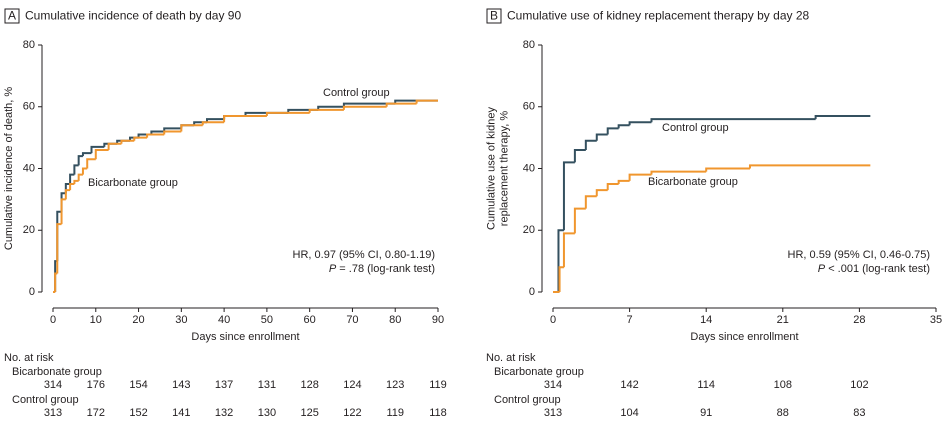 Image resolution: width=949 pixels, height=430 pixels. What do you see at coordinates (491, 168) in the screenshot?
I see `y-axis-label: Cumulative use of kidney` at bounding box center [491, 168].